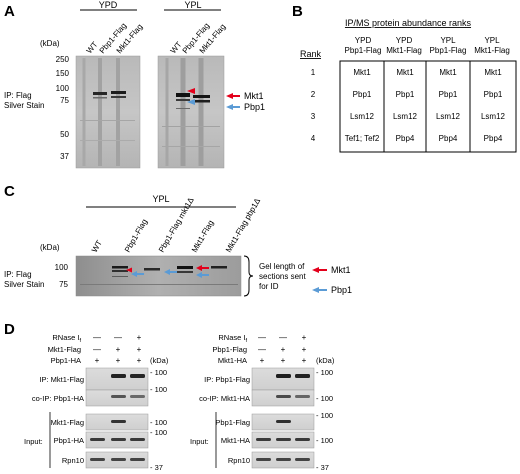  I want to click on c-mkt1-arrow, so click(202, 268).